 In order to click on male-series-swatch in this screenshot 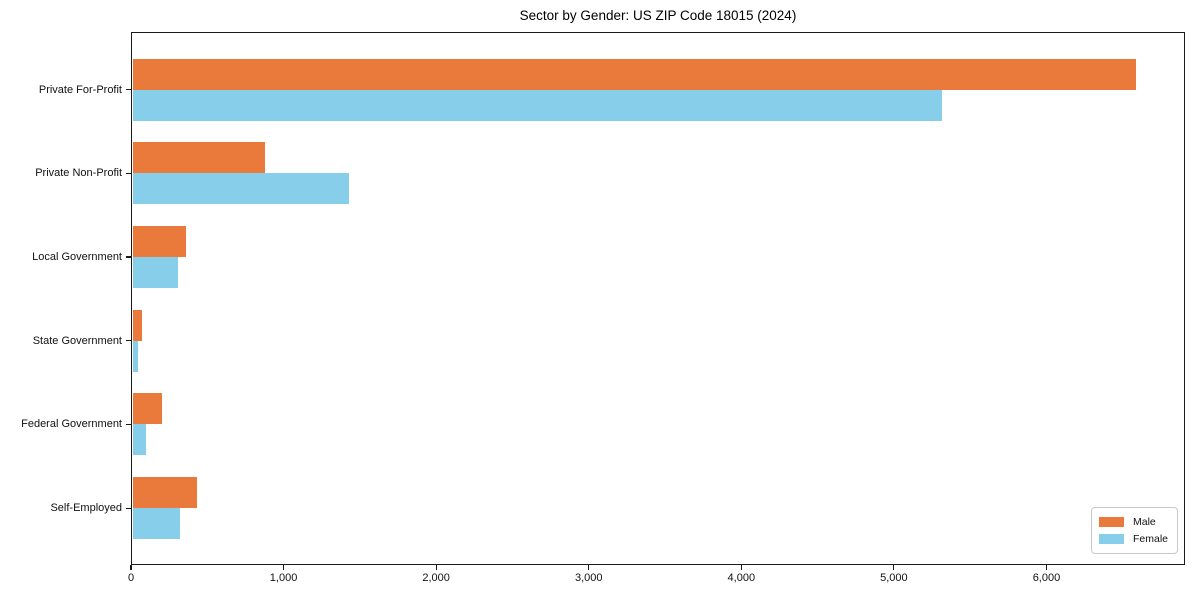, I will do `click(1111, 522)`.